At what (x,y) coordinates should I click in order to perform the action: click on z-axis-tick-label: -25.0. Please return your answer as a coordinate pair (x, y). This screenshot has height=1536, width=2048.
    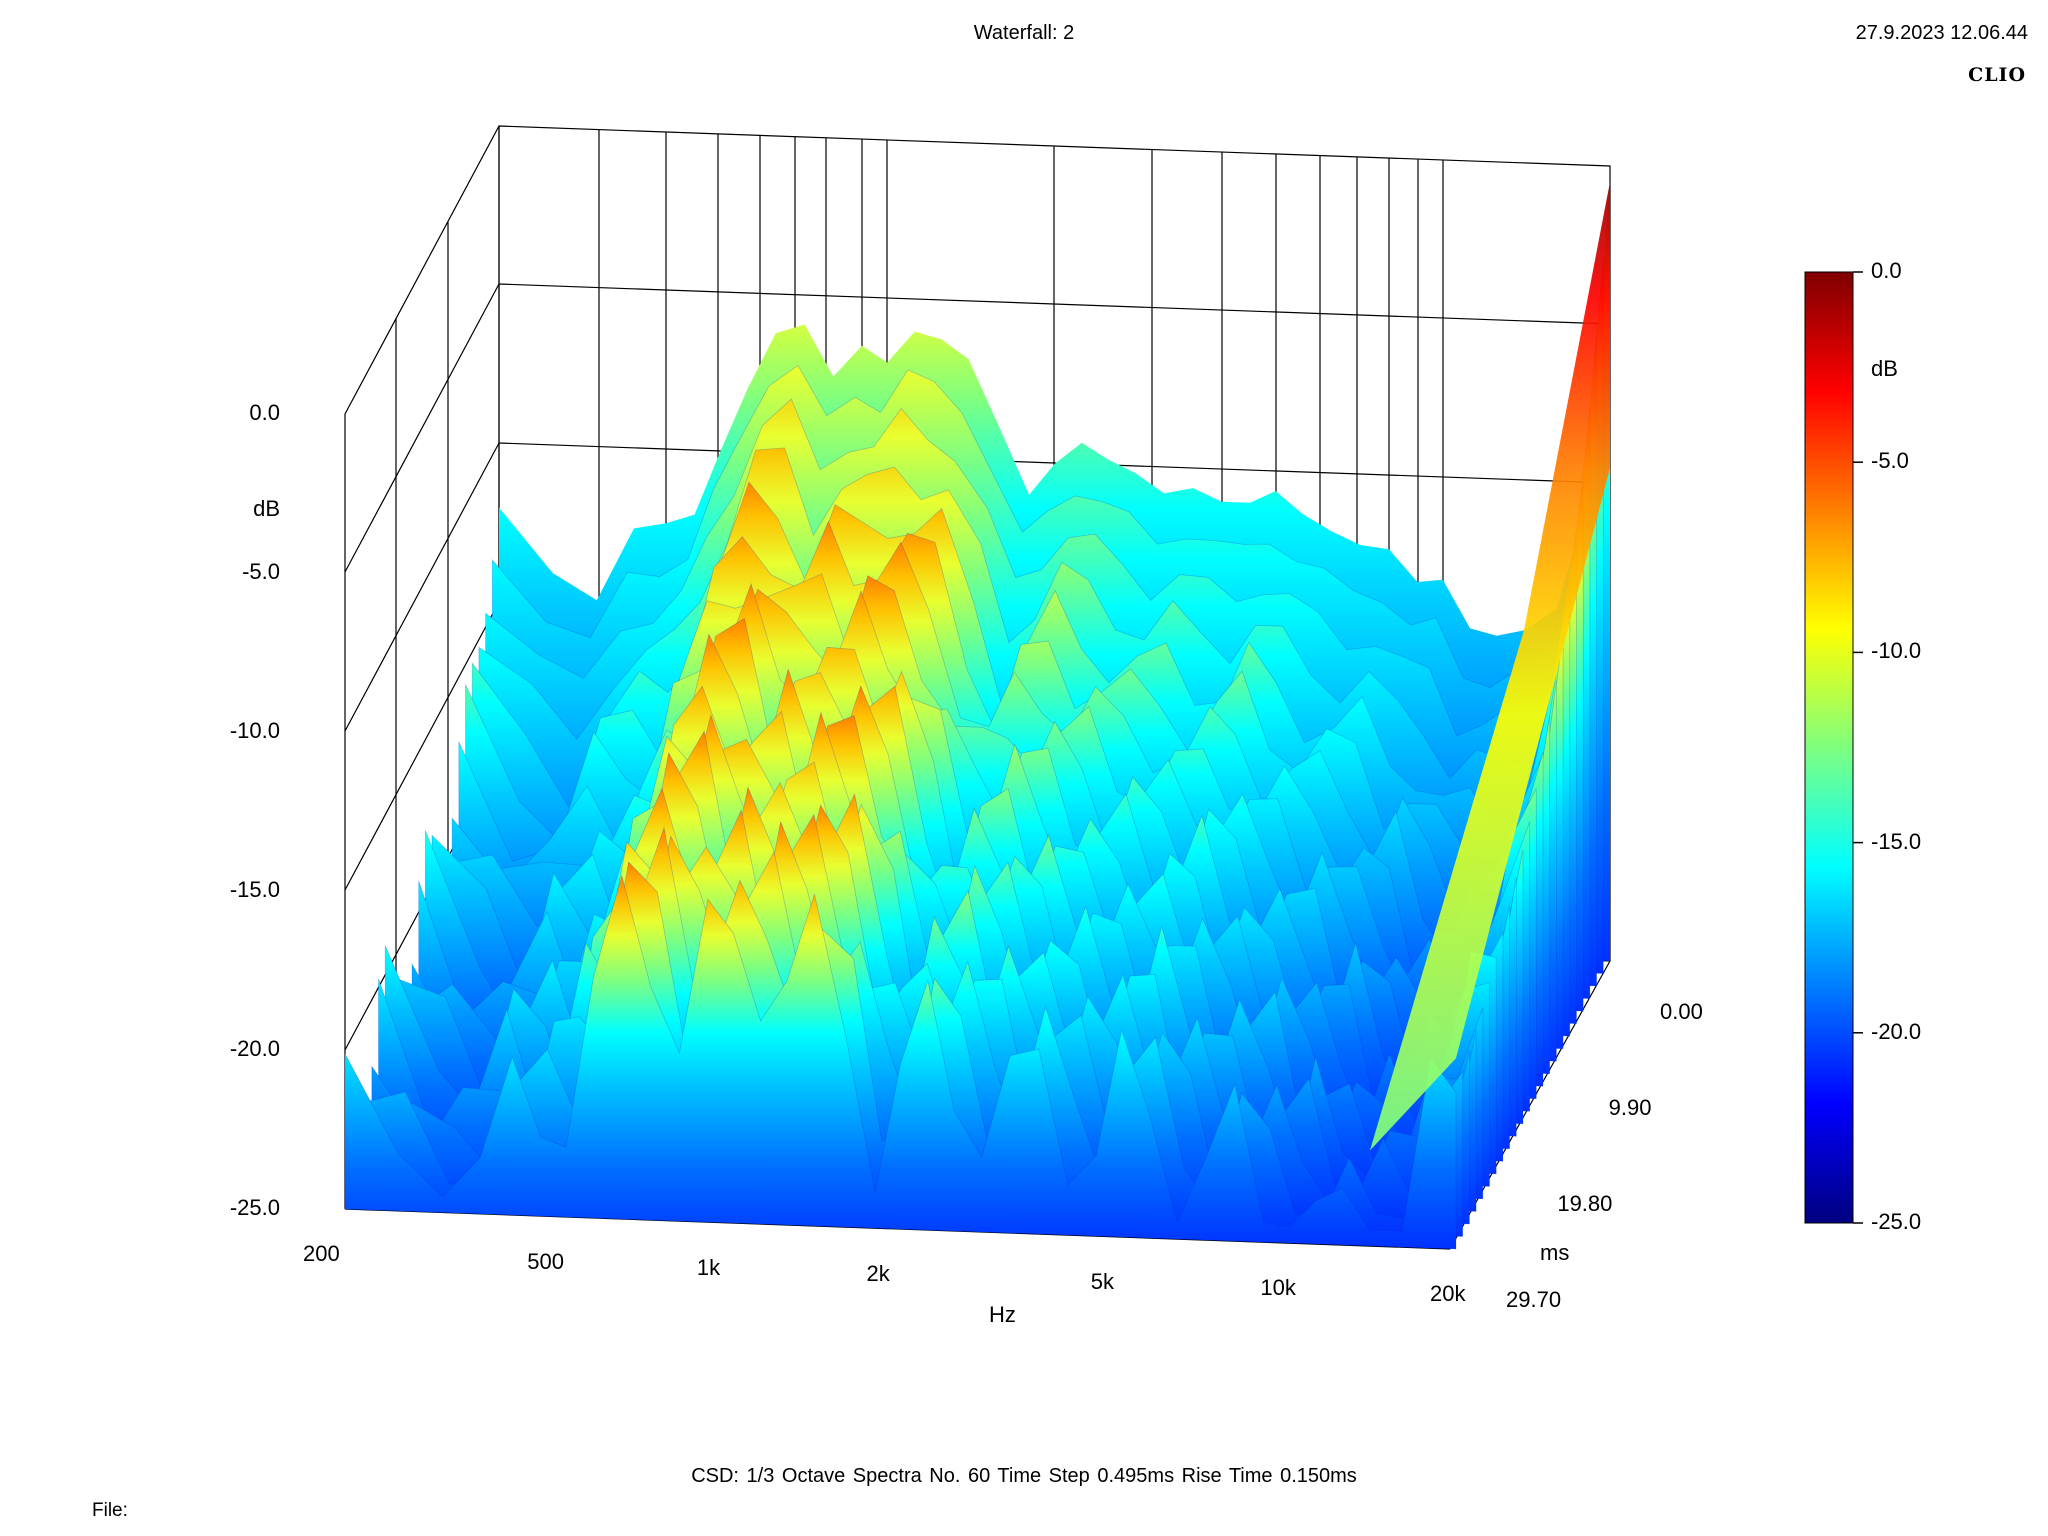
    Looking at the image, I should click on (254, 1207).